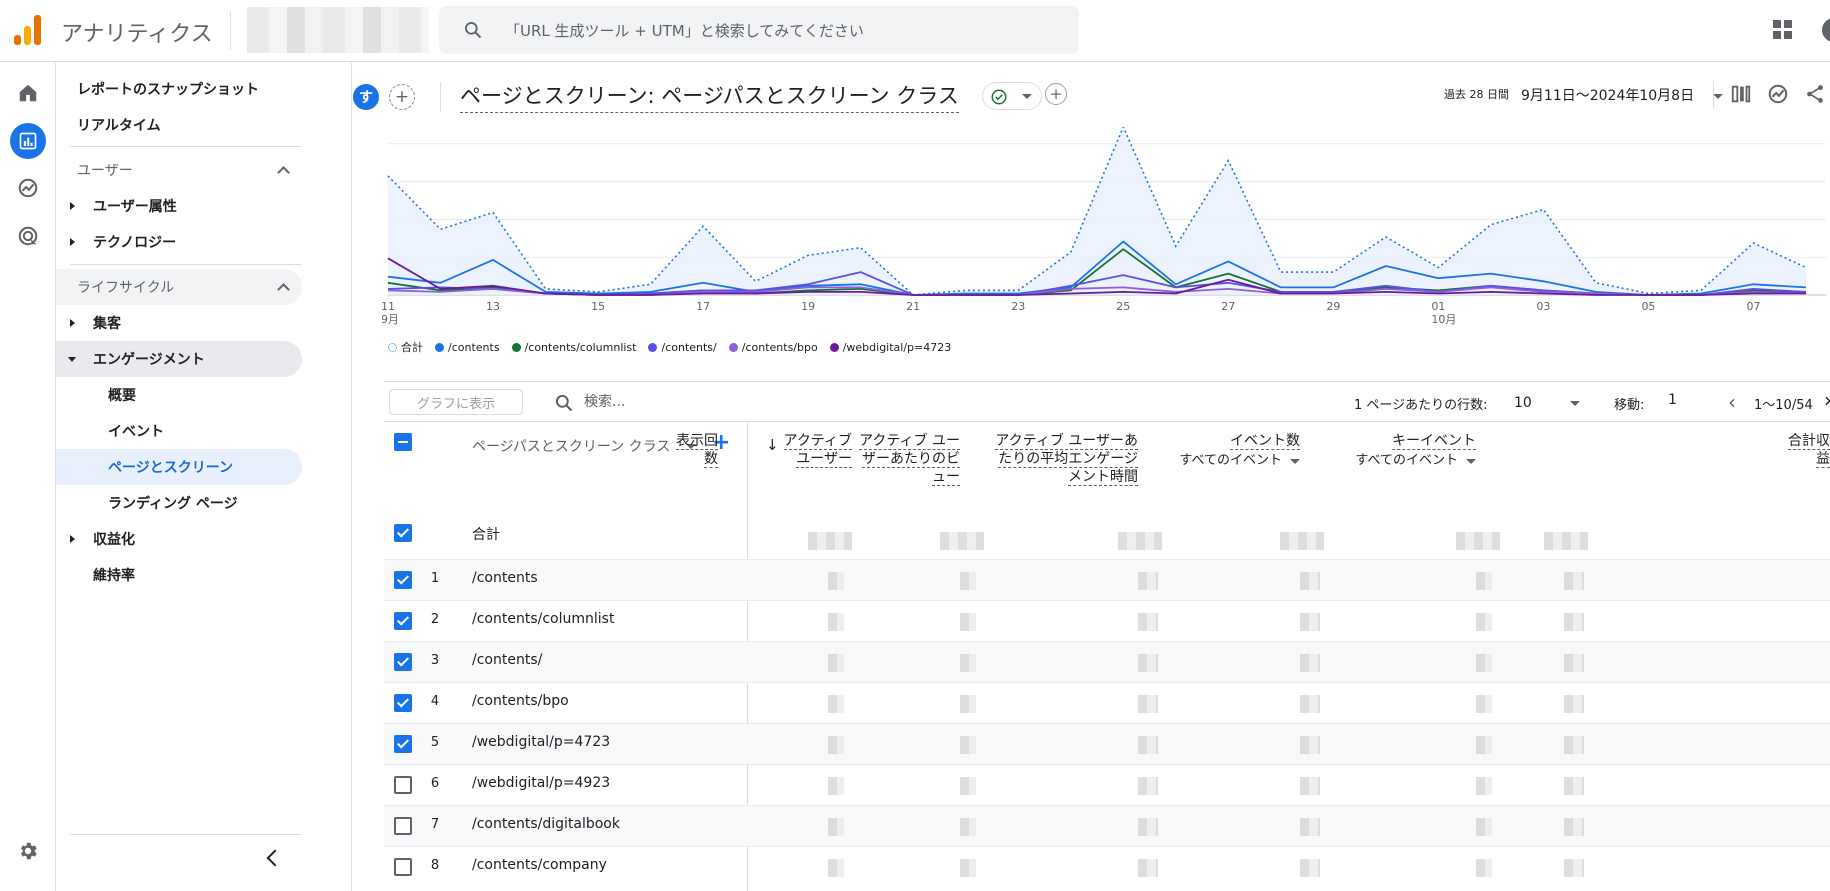 The image size is (1830, 891). Describe the element at coordinates (909, 441) in the screenshot. I see `metric-header-label: アクティブ ユー` at that location.